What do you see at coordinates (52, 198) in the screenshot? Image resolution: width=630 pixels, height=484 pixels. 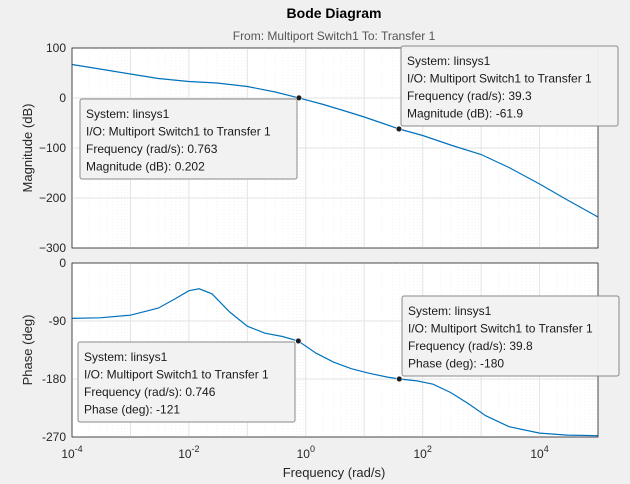 I see `magnitude-ytick-label: −200` at bounding box center [52, 198].